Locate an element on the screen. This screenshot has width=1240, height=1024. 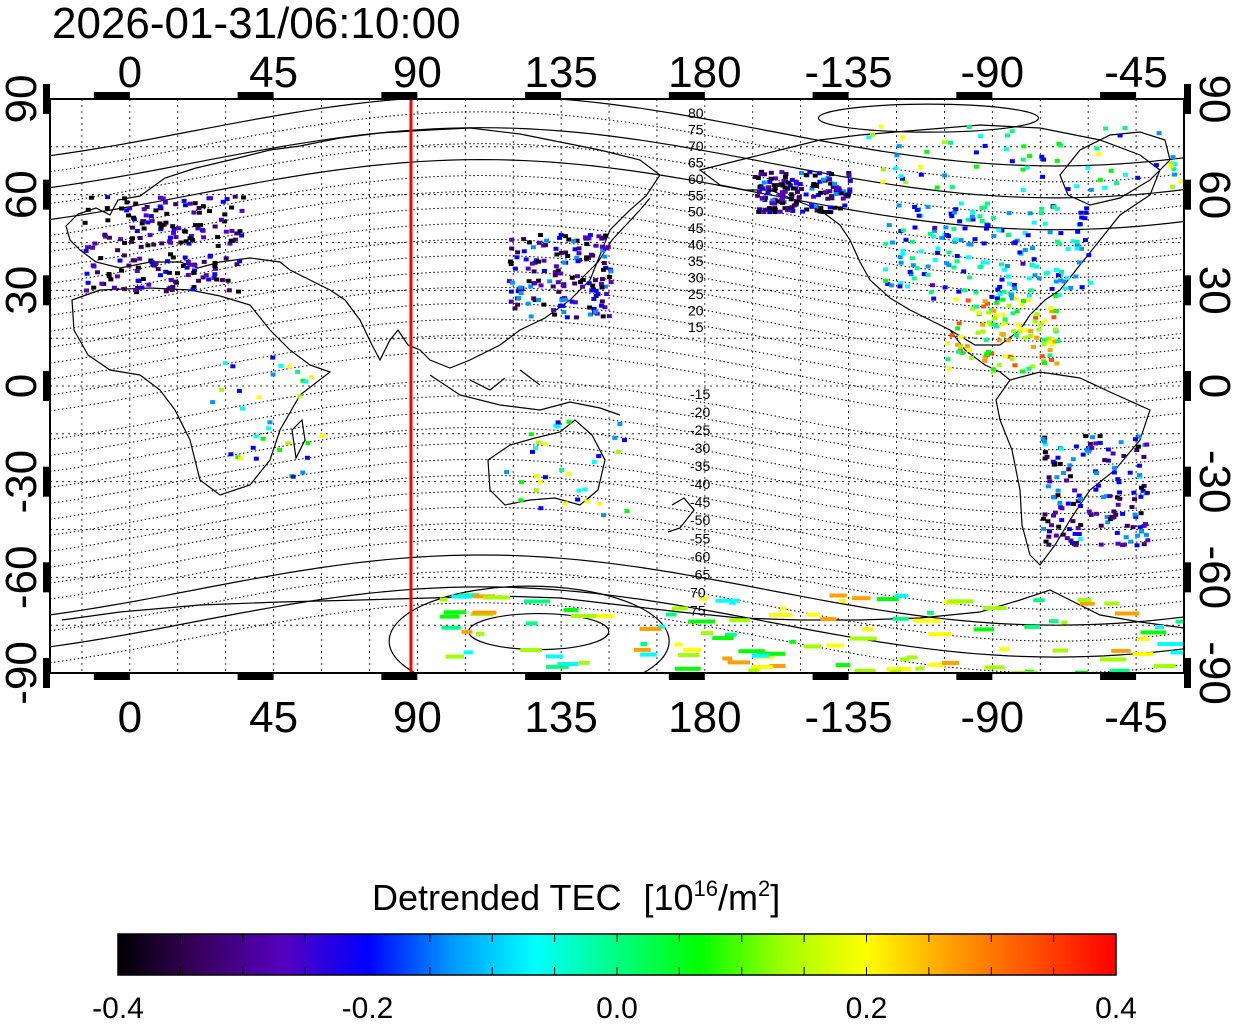
y-tick-label-right: 90 is located at coordinates (1214, 99).